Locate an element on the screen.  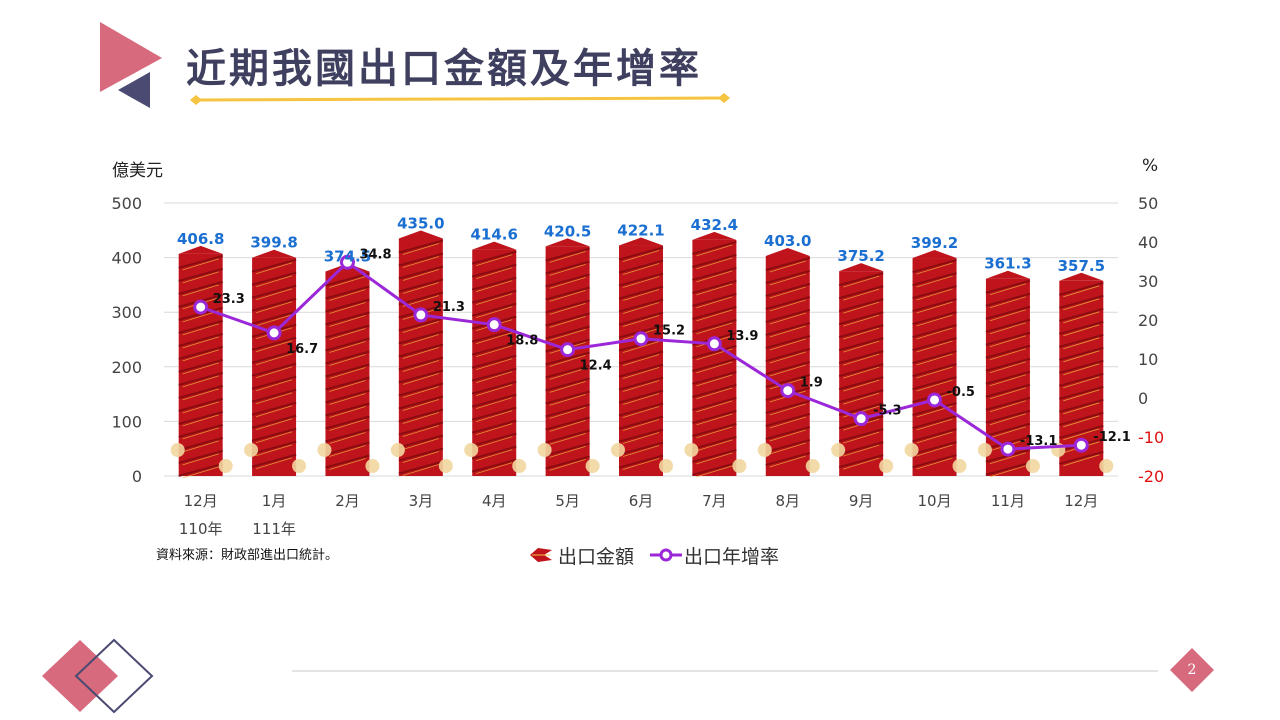
underline-diamond-left is located at coordinates (196, 100).